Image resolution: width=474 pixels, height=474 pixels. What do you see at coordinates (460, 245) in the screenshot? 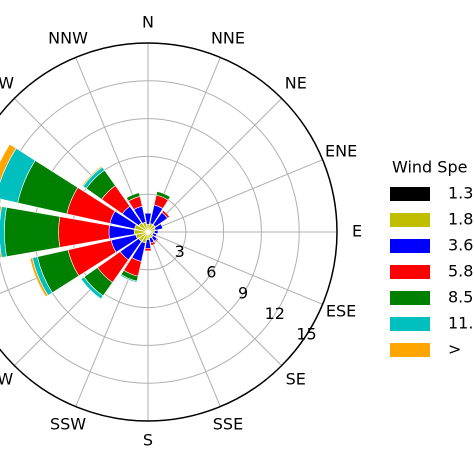
I see `legend-label: 3.6` at bounding box center [460, 245].